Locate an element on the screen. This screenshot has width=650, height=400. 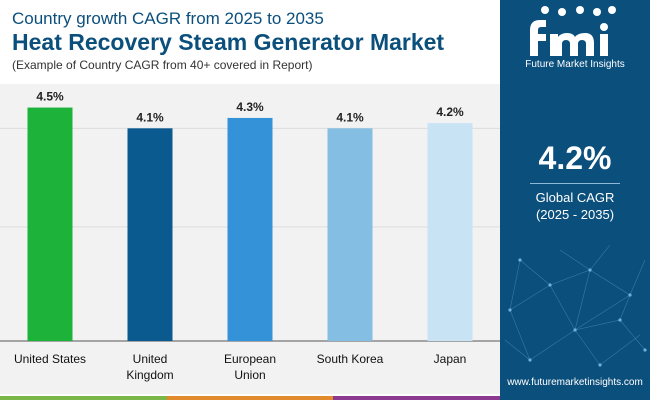
x-tick-label-line: European is located at coordinates (250, 359).